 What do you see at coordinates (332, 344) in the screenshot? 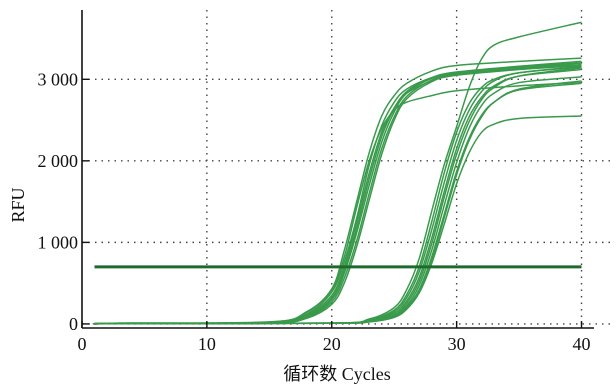
I see `x-tick-label-20: 20` at bounding box center [332, 344].